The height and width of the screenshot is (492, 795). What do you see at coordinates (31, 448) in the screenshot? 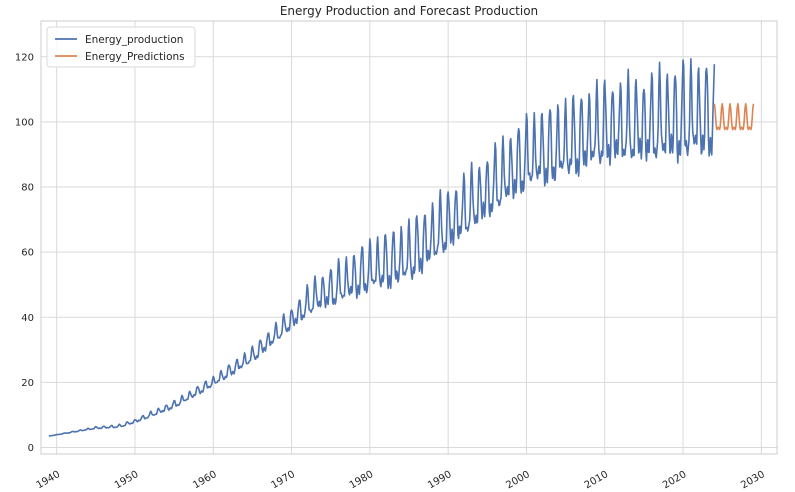
I see `y-tick-label: 0` at bounding box center [31, 448].